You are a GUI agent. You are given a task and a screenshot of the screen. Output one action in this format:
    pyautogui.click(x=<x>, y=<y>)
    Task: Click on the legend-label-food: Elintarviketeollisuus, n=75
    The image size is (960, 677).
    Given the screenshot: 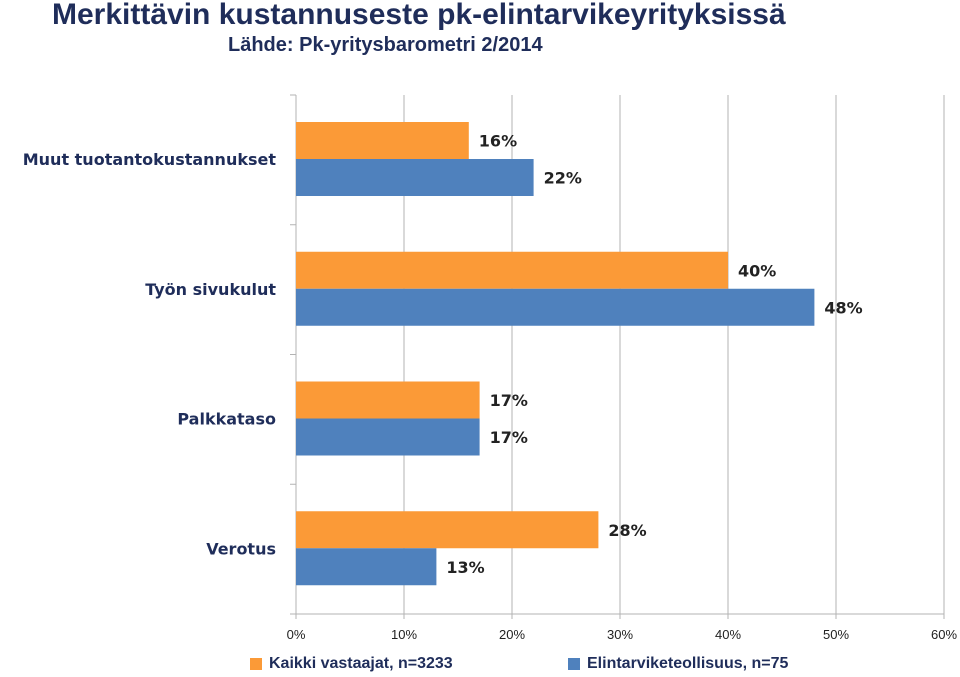 What is the action you would take?
    pyautogui.click(x=688, y=663)
    